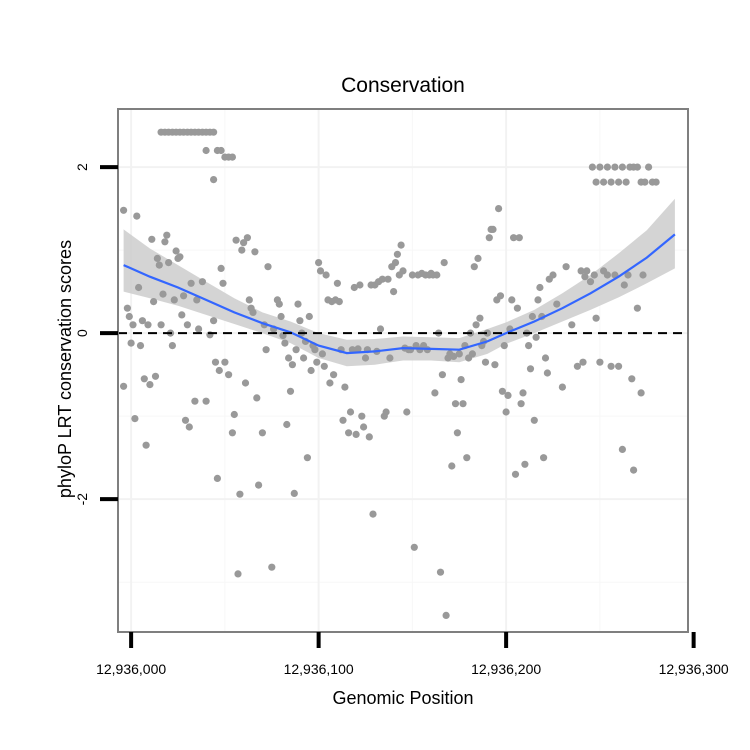 The height and width of the screenshot is (750, 750). Describe the element at coordinates (82, 333) in the screenshot. I see `y-tick-label: 0` at that location.